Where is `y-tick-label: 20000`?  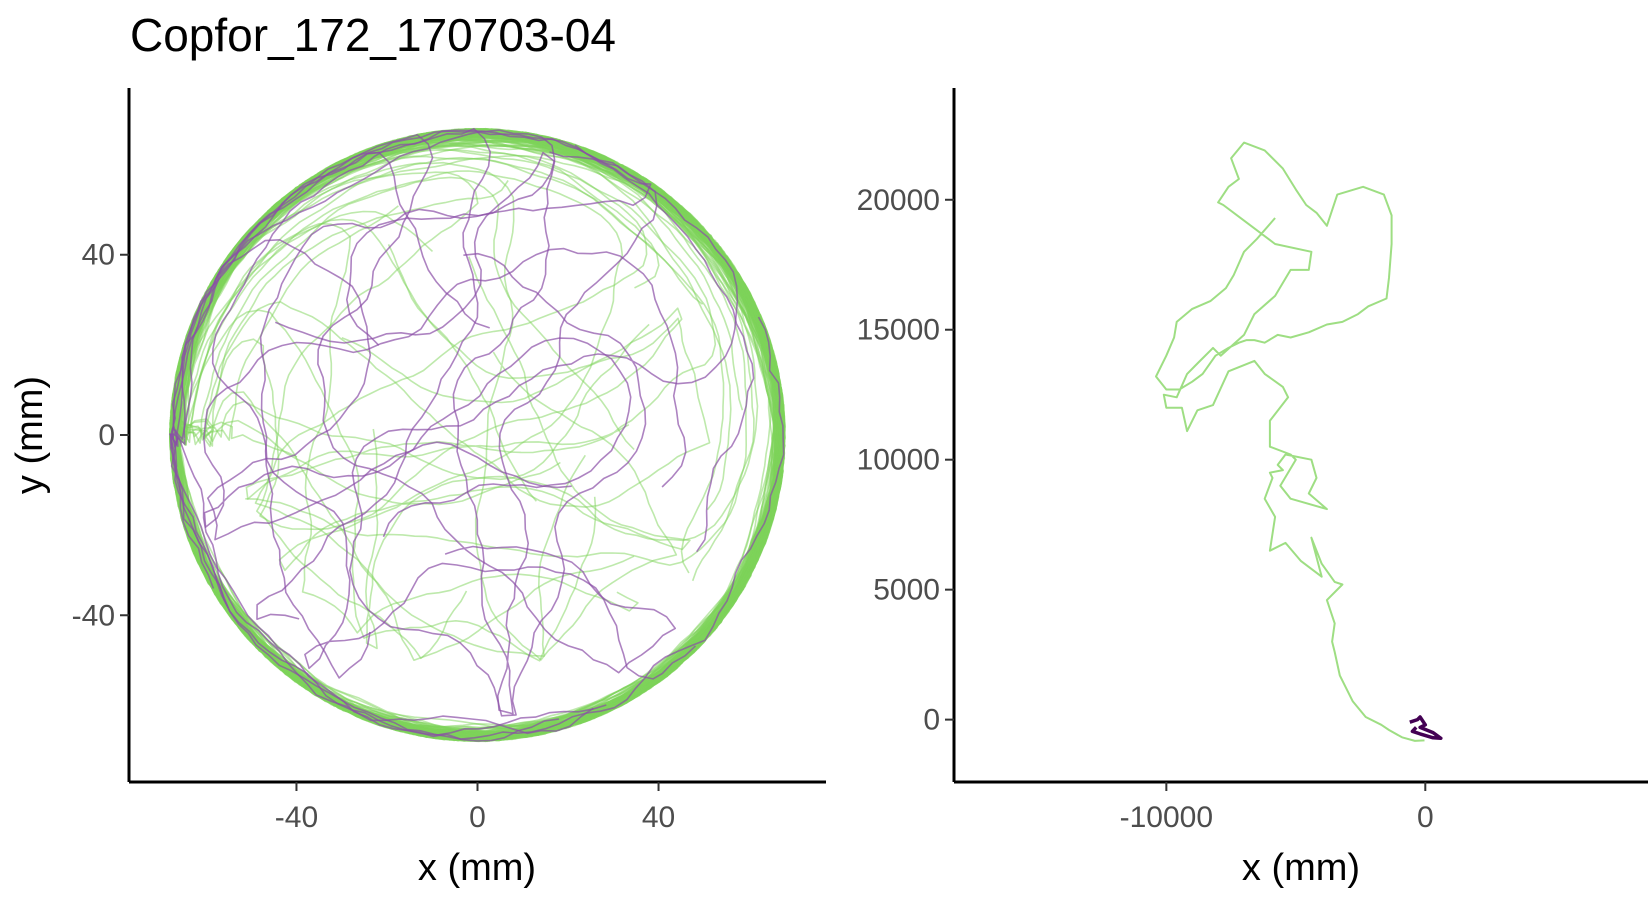
y-tick-label: 20000 is located at coordinates (898, 200).